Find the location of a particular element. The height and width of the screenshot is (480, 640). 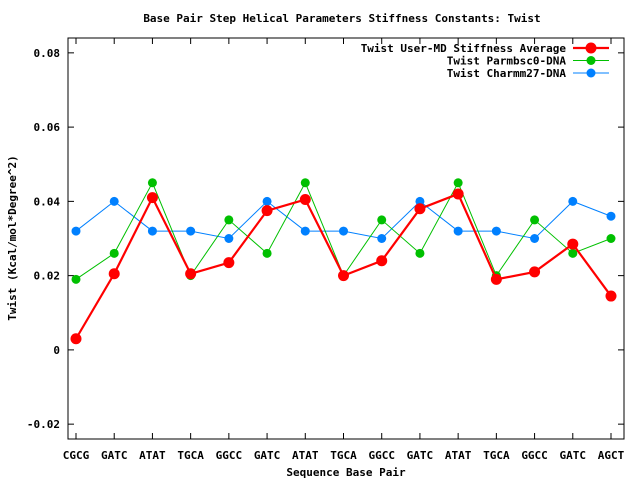

y-tick-label: 0.04 is located at coordinates (47, 201).